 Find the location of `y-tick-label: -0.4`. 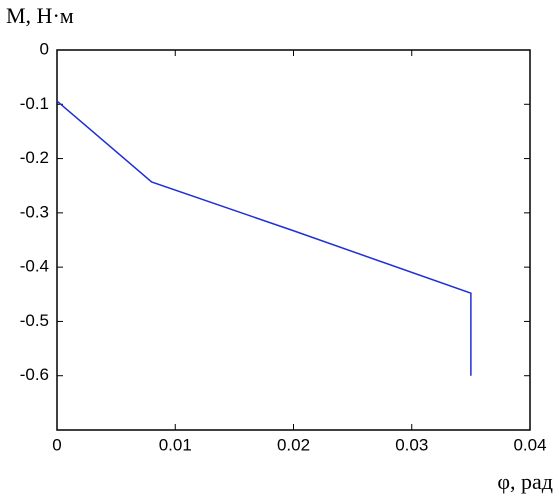

y-tick-label: -0.4 is located at coordinates (34, 266).